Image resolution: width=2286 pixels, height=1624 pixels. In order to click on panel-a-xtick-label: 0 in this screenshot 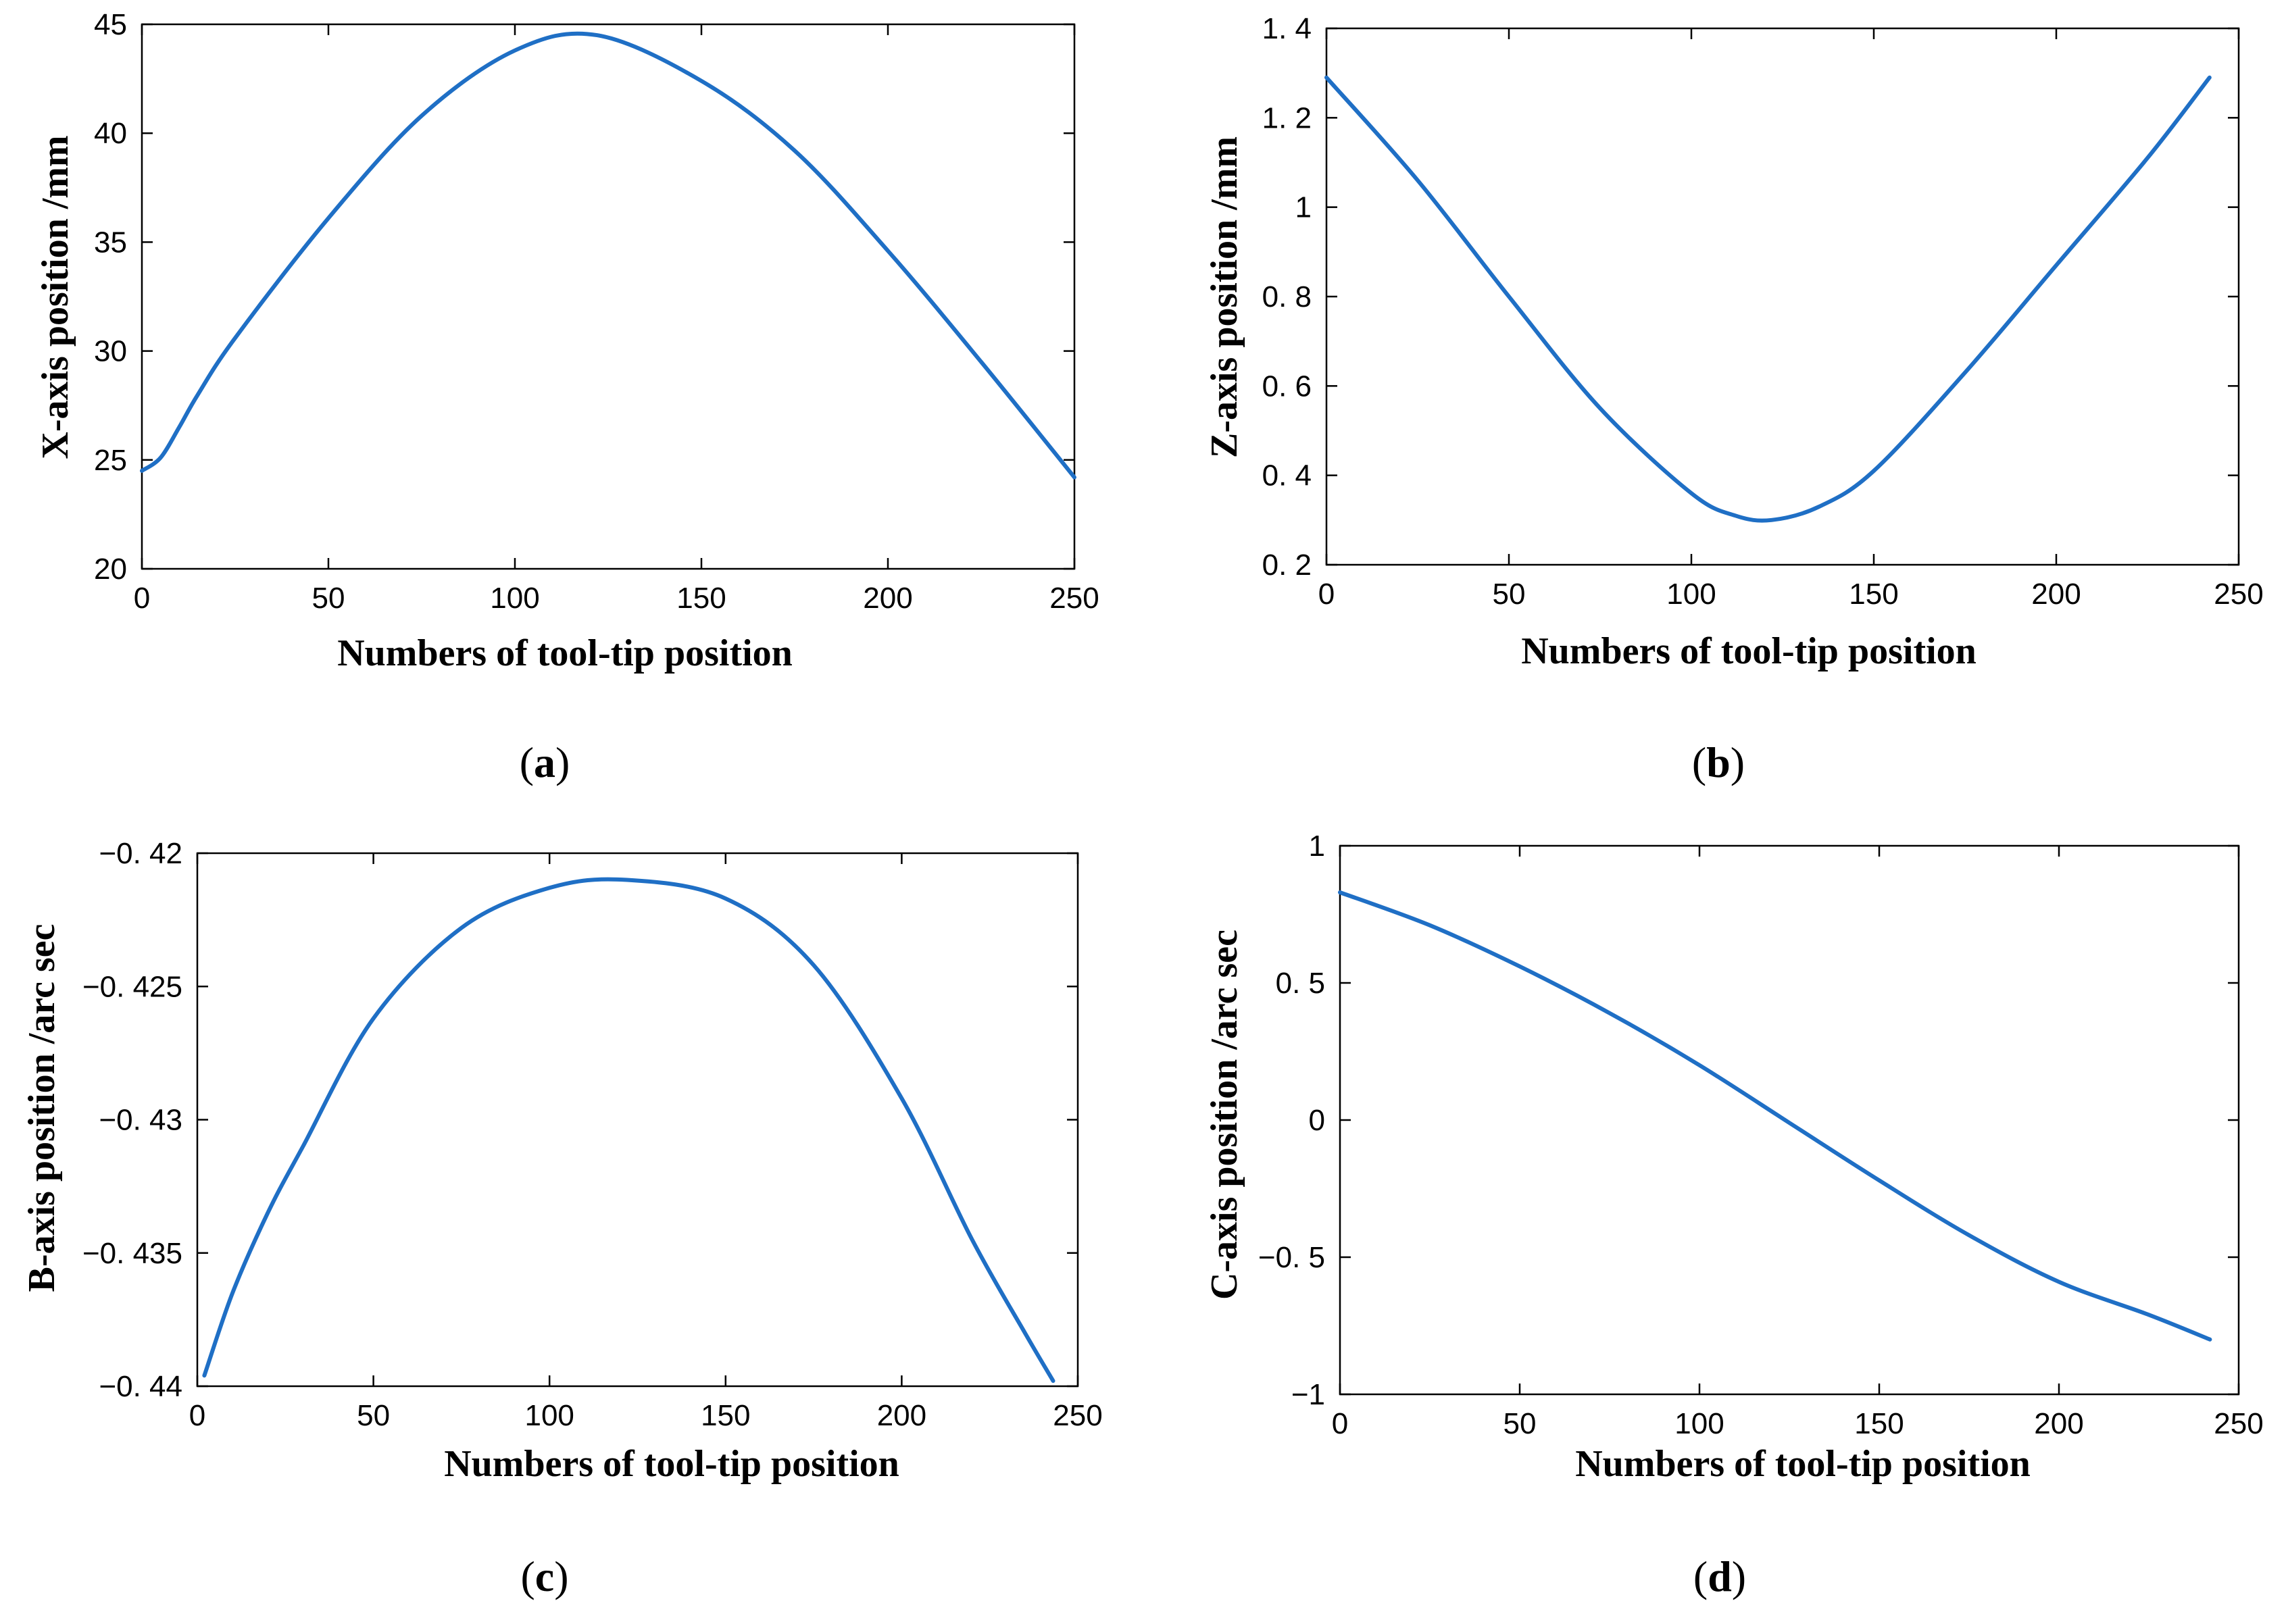, I will do `click(142, 598)`.